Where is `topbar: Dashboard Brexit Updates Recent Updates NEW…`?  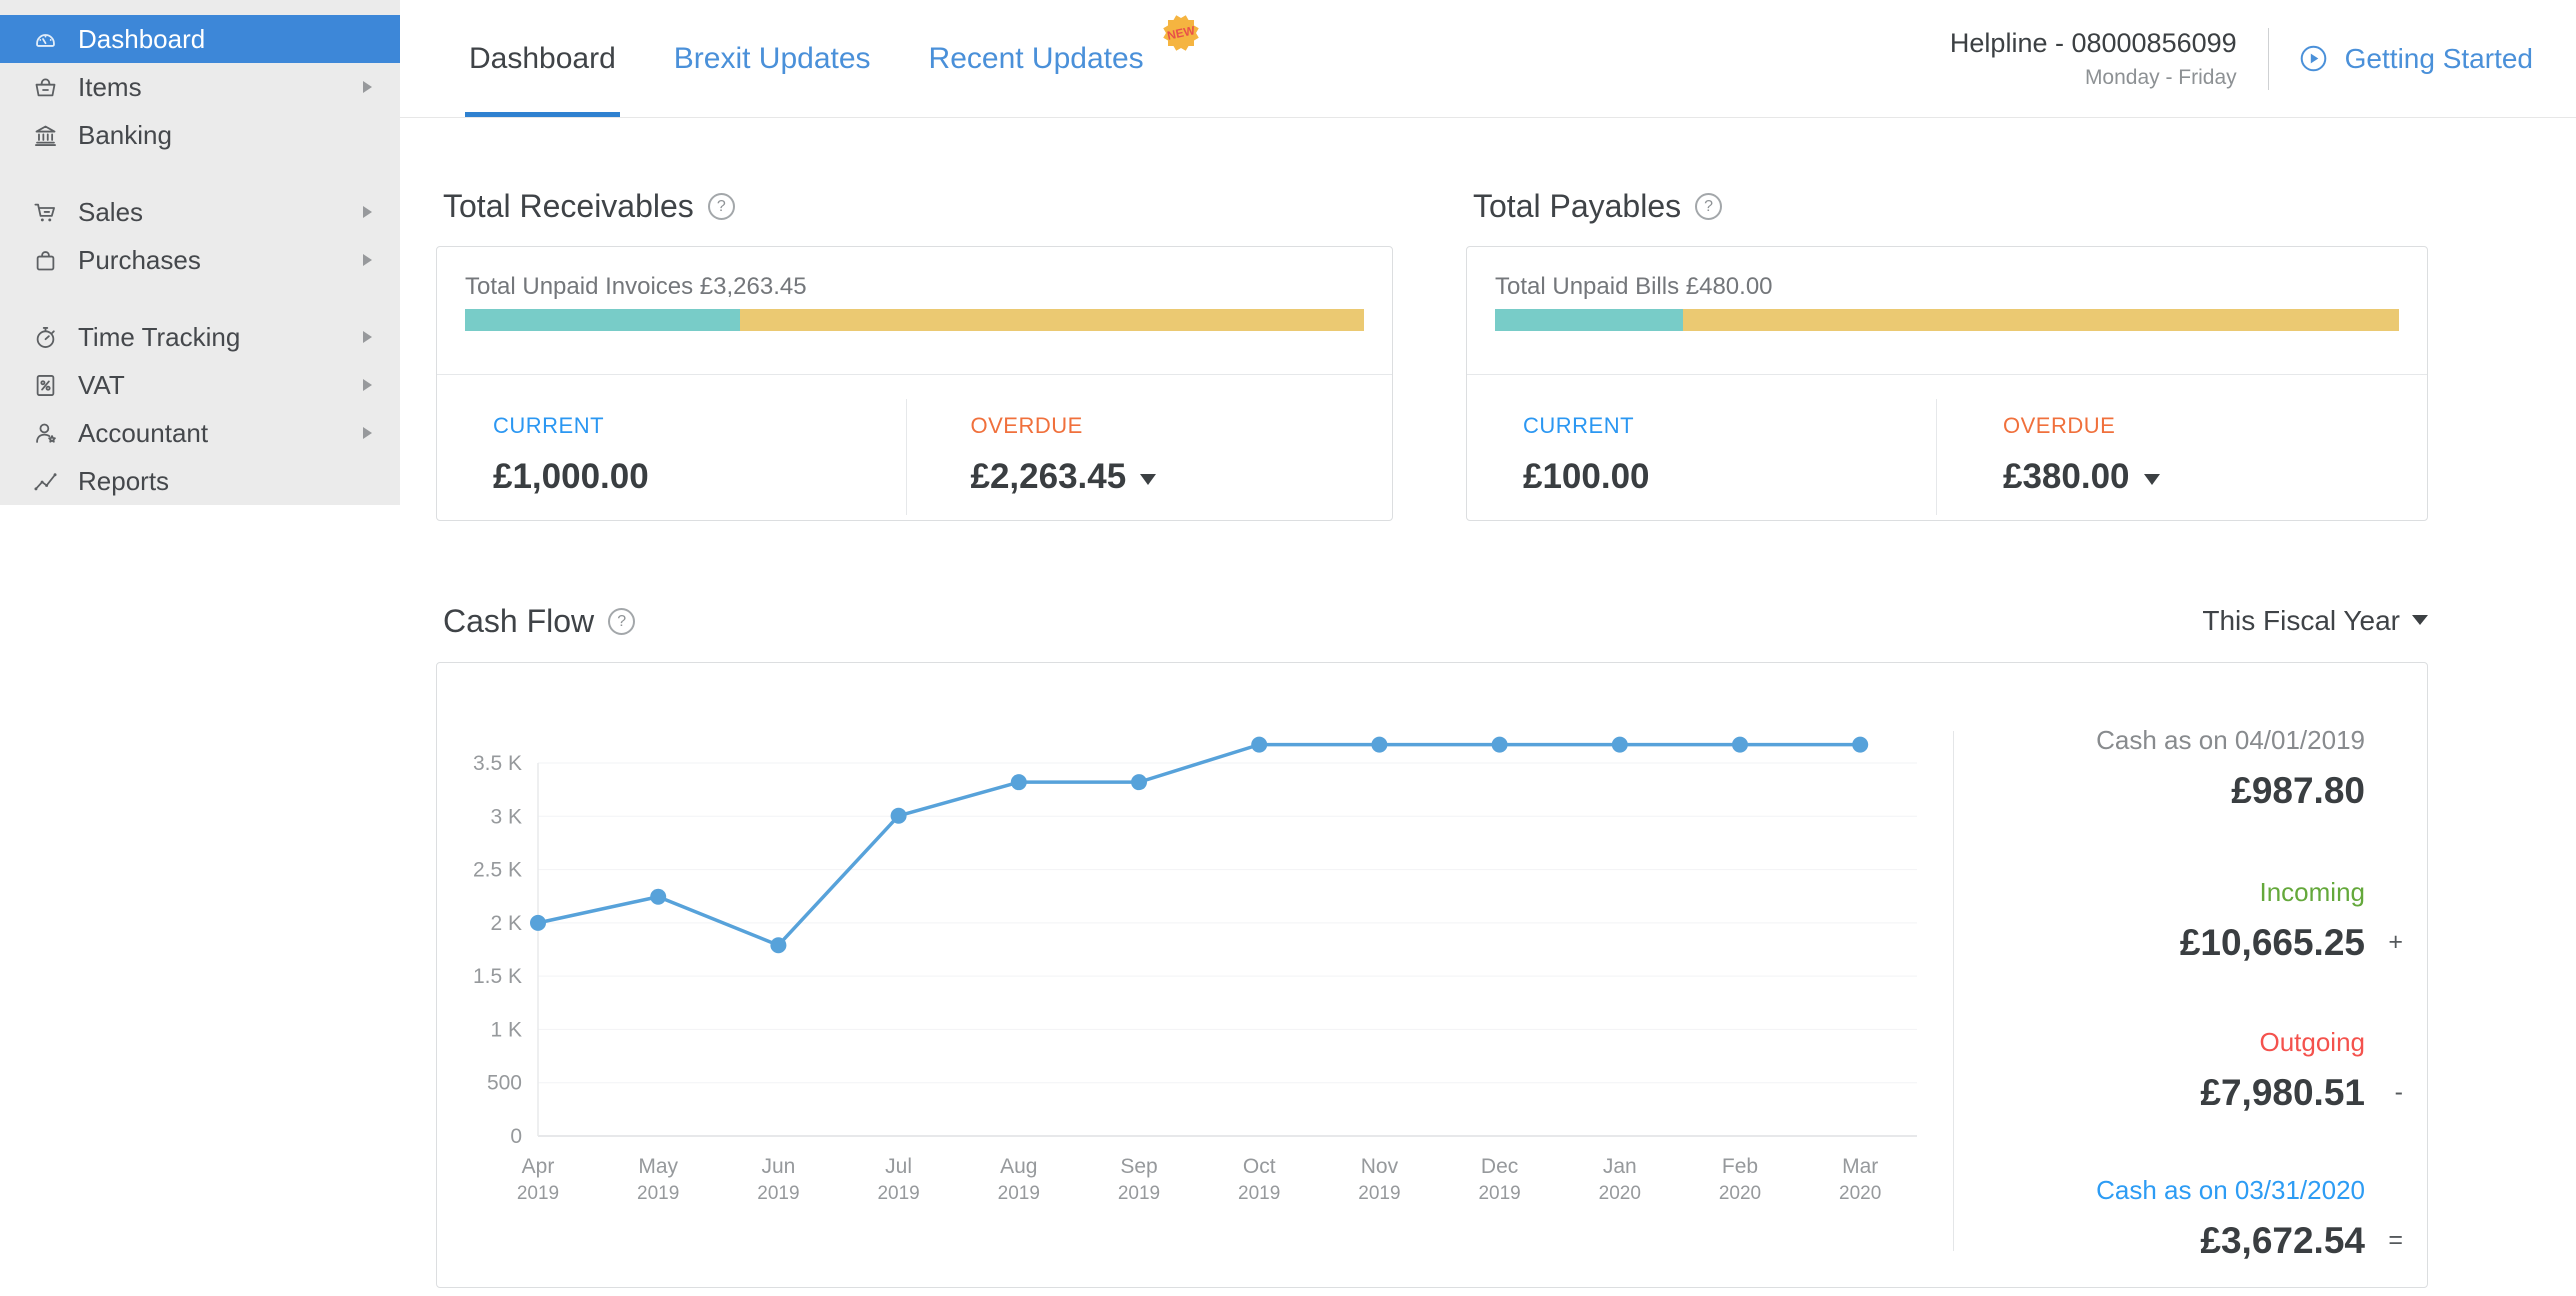 topbar: Dashboard Brexit Updates Recent Updates NEW… is located at coordinates (1488, 59).